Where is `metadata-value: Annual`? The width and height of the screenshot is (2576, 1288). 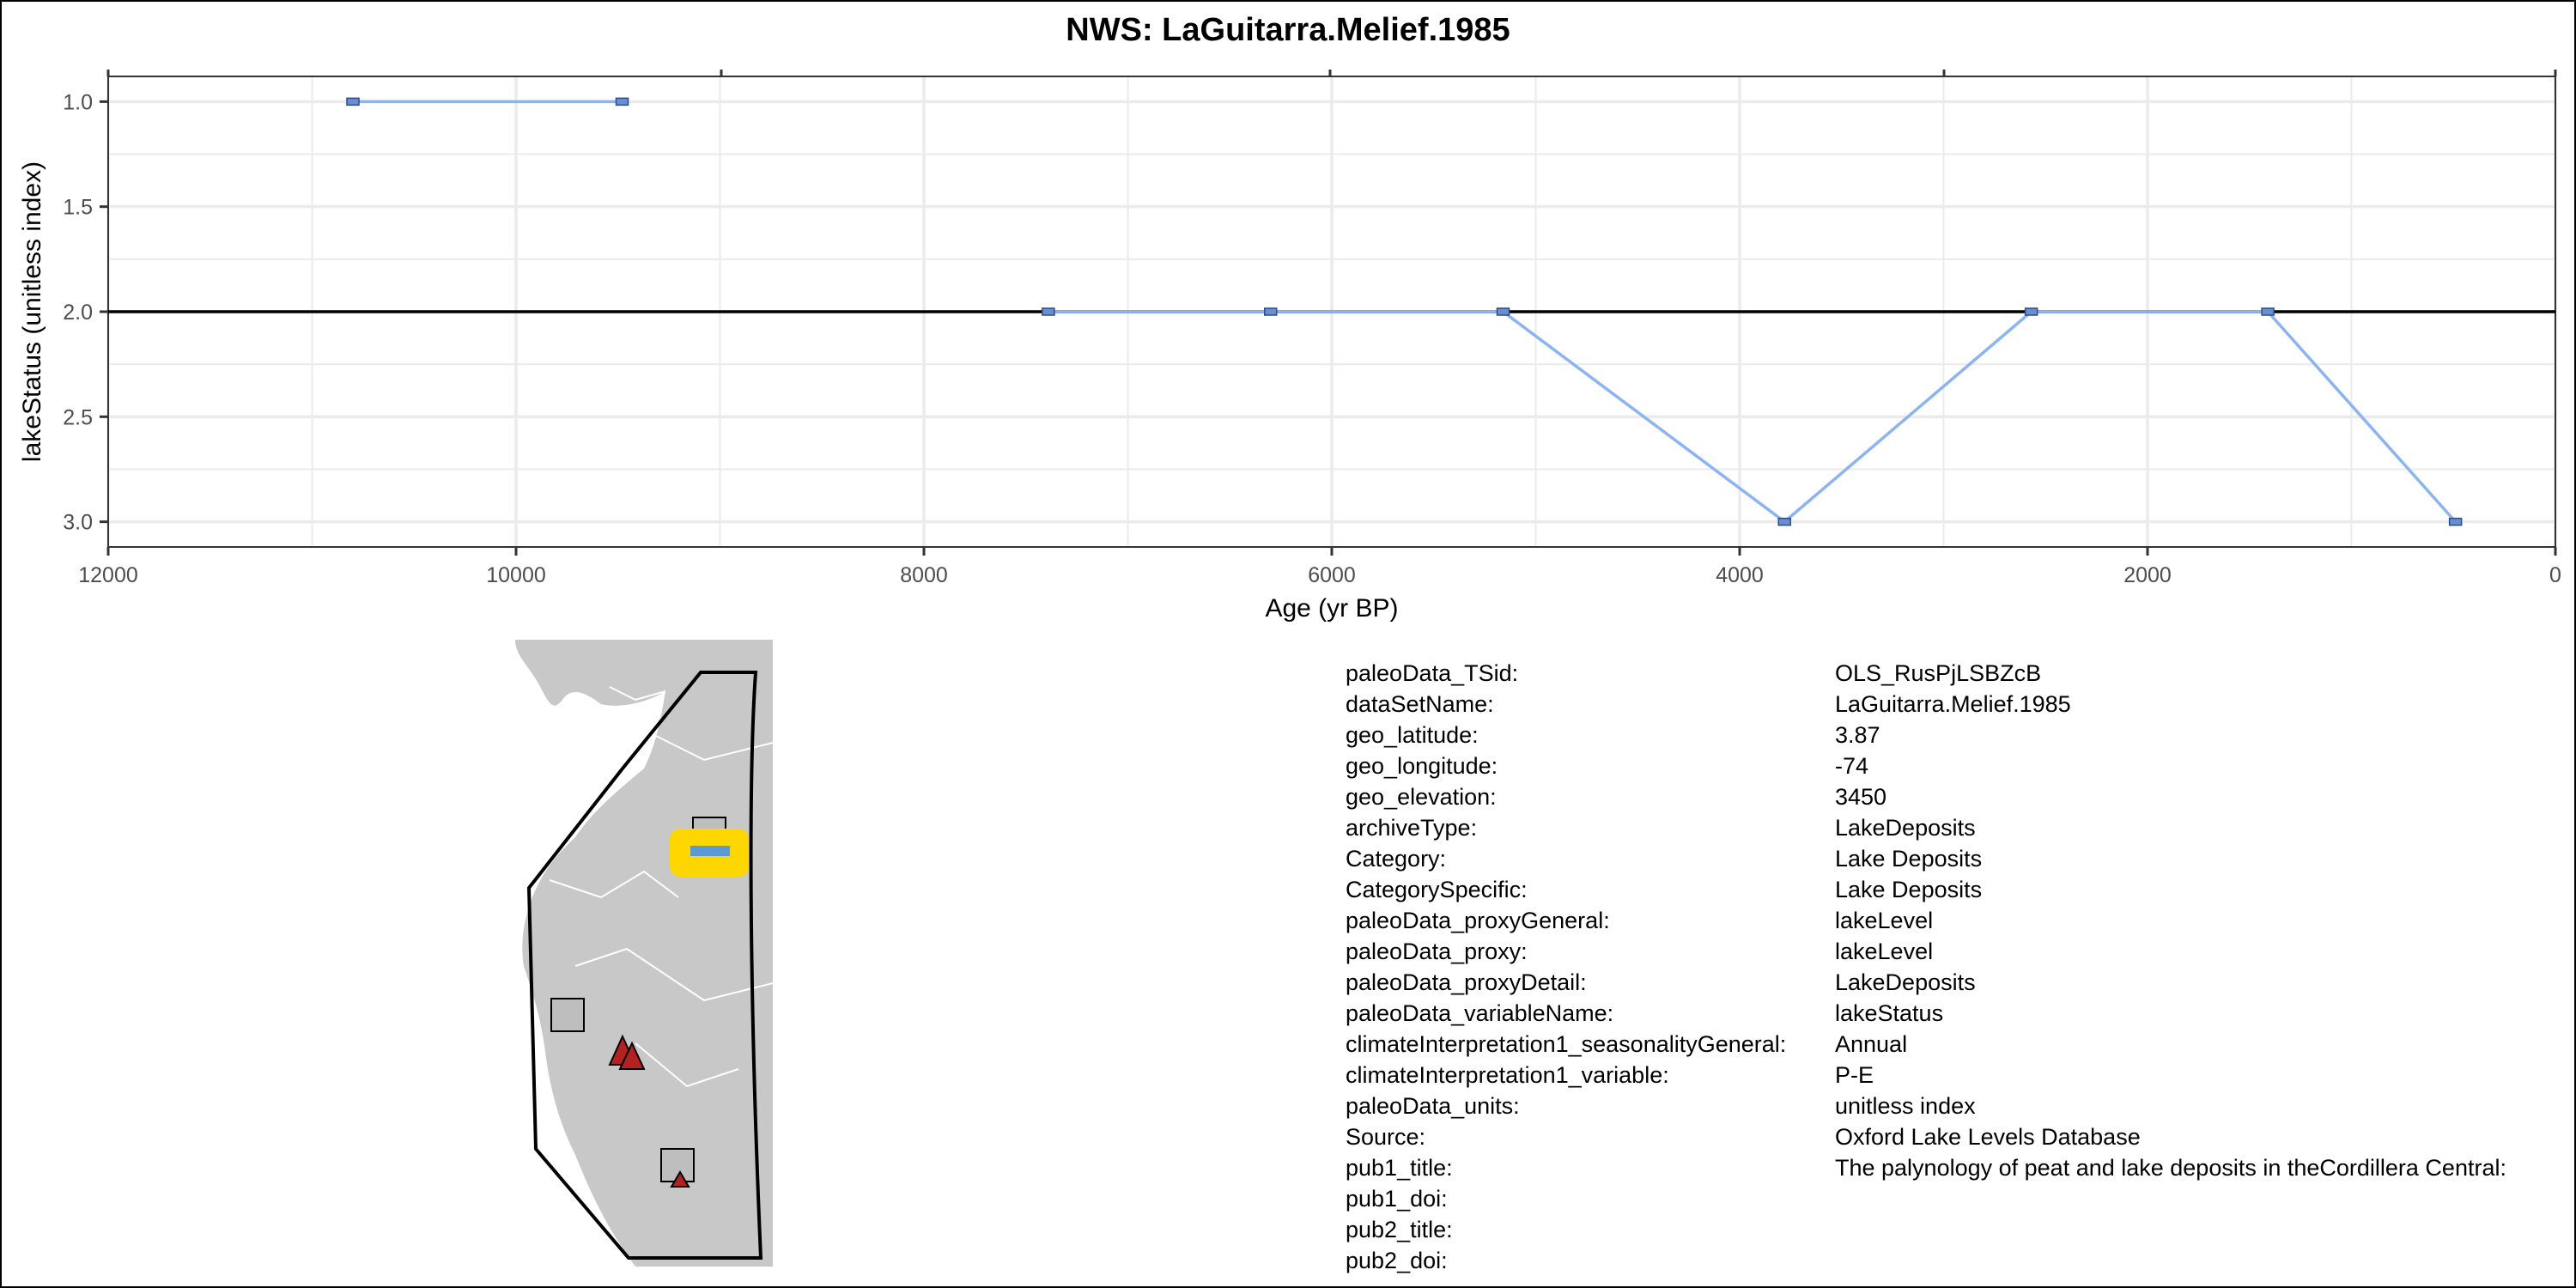 metadata-value: Annual is located at coordinates (1872, 1044).